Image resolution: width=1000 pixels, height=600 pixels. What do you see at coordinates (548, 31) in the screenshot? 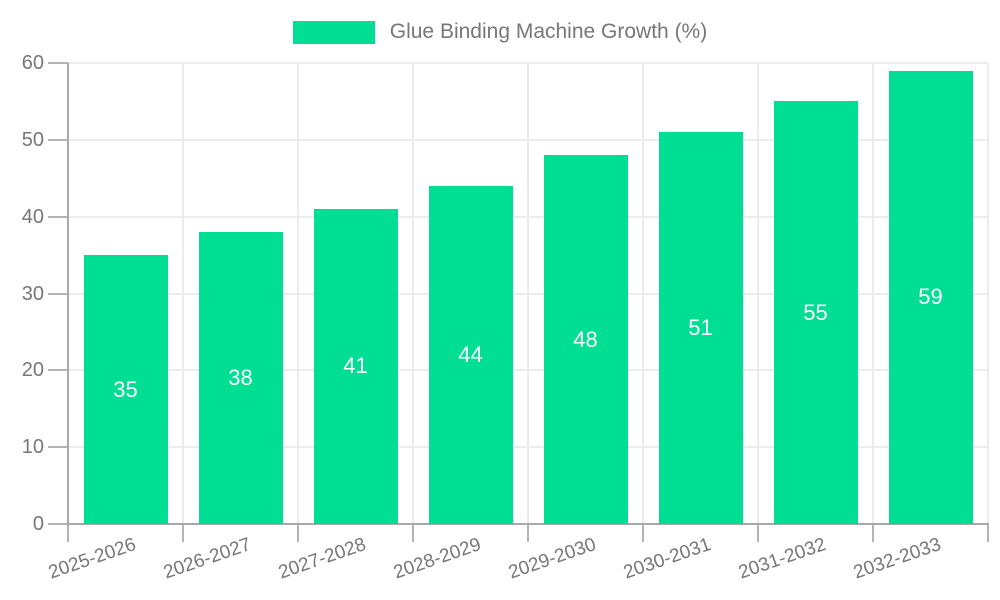
I see `legend-label: Glue Binding Machine Growth (%)` at bounding box center [548, 31].